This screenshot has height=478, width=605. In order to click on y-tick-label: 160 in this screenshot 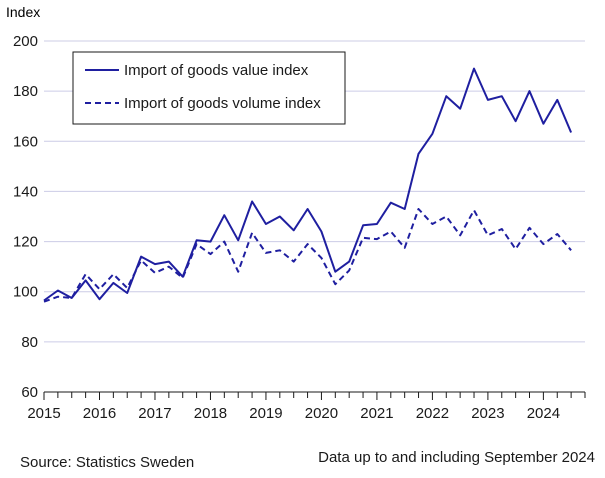, I will do `click(25, 141)`.